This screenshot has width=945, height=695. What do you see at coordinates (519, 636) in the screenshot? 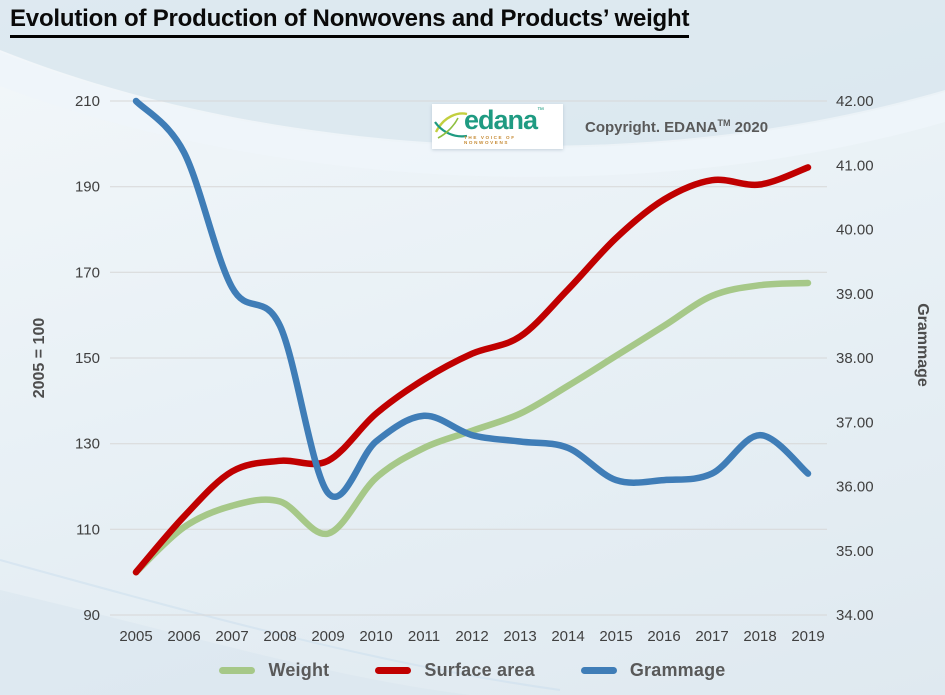
I see `x-axis-tick: 2013` at bounding box center [519, 636].